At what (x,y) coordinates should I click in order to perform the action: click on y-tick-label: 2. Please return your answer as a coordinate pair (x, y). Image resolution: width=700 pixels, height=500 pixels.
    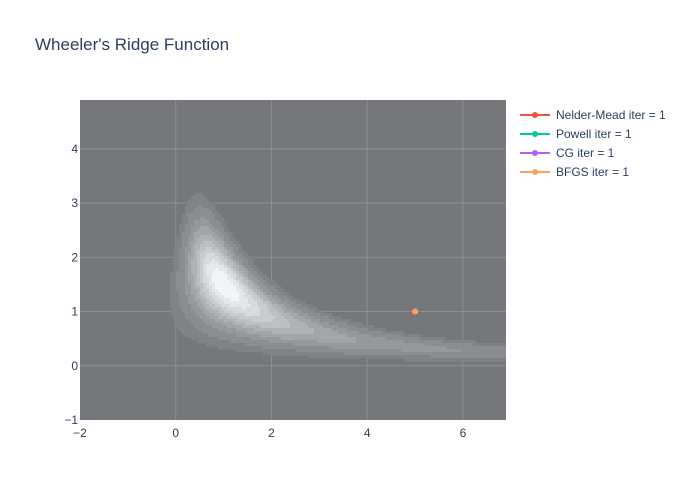
    Looking at the image, I should click on (74, 257).